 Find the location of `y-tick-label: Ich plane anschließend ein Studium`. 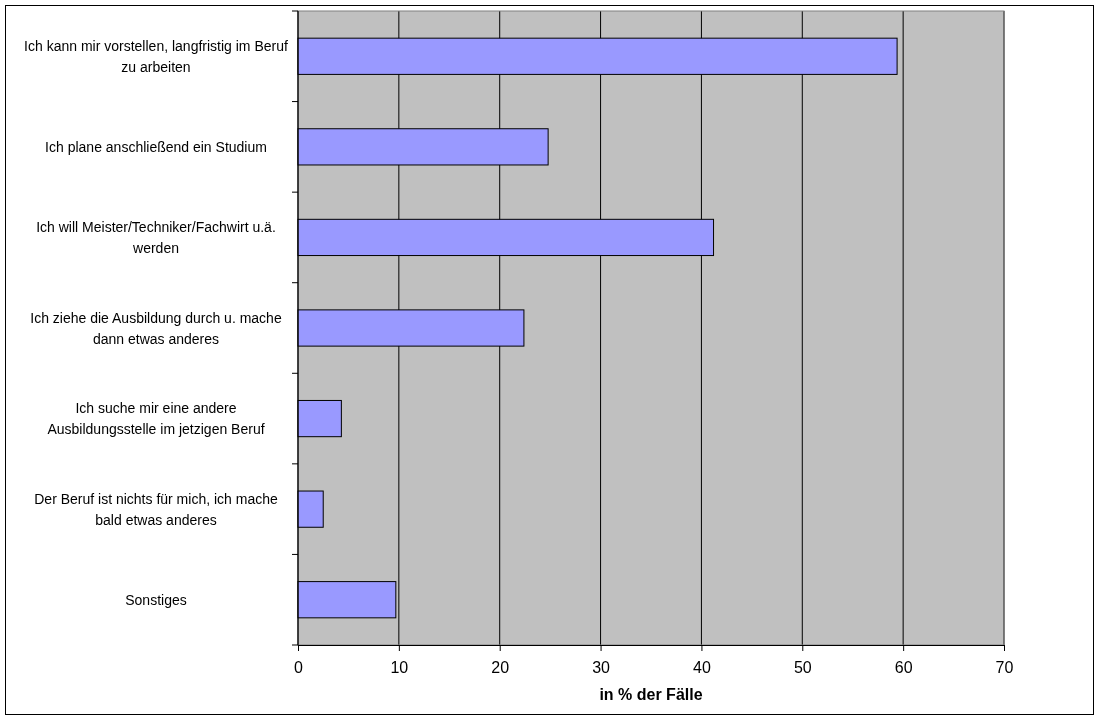

y-tick-label: Ich plane anschließend ein Studium is located at coordinates (156, 146).